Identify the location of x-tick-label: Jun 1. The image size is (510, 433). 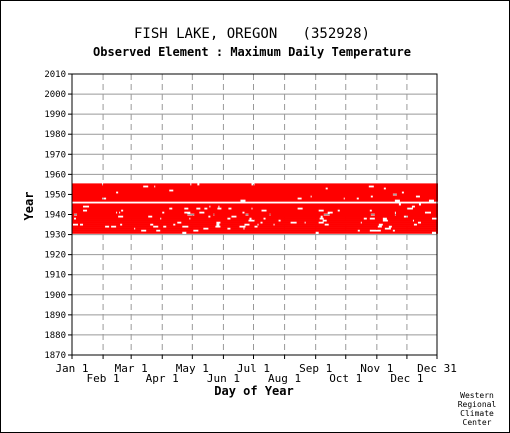
(223, 378).